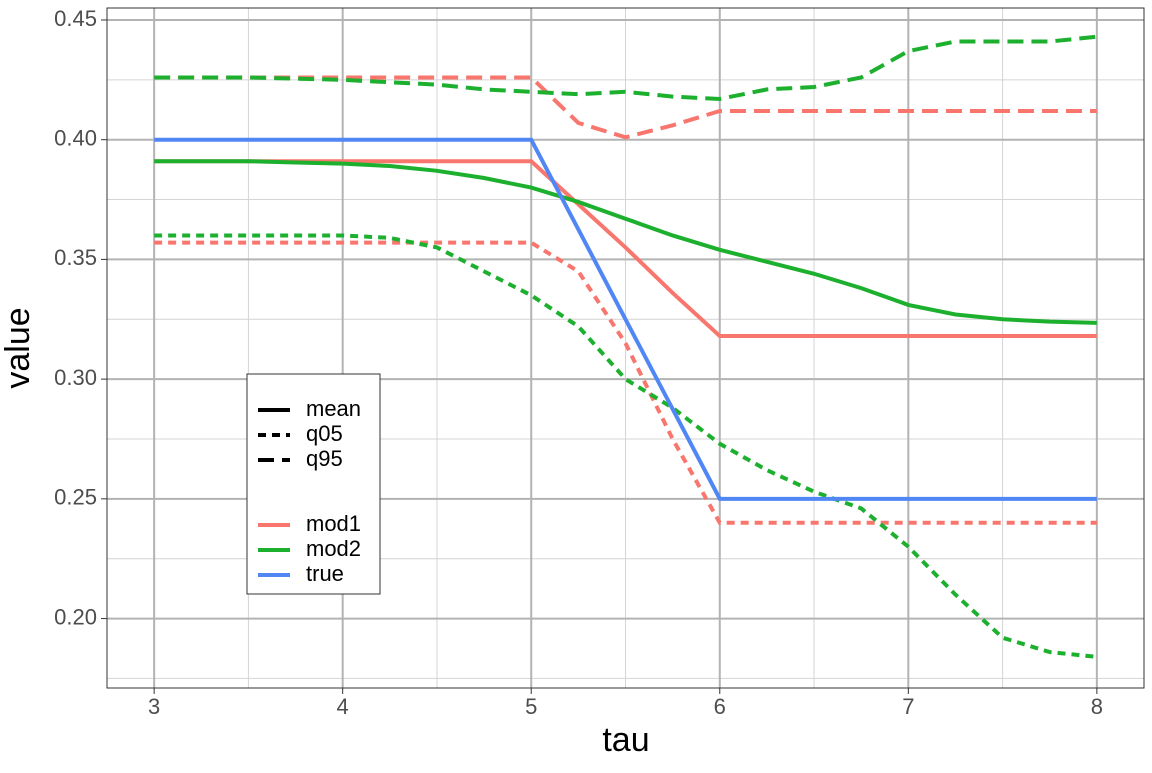  Describe the element at coordinates (324, 458) in the screenshot. I see `legend-label: q95` at that location.